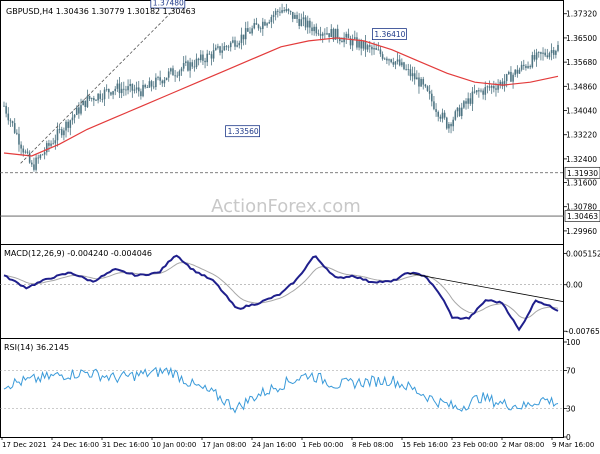 The height and width of the screenshot is (454, 600). What do you see at coordinates (582, 172) in the screenshot?
I see `price-level-tag` at bounding box center [582, 172].